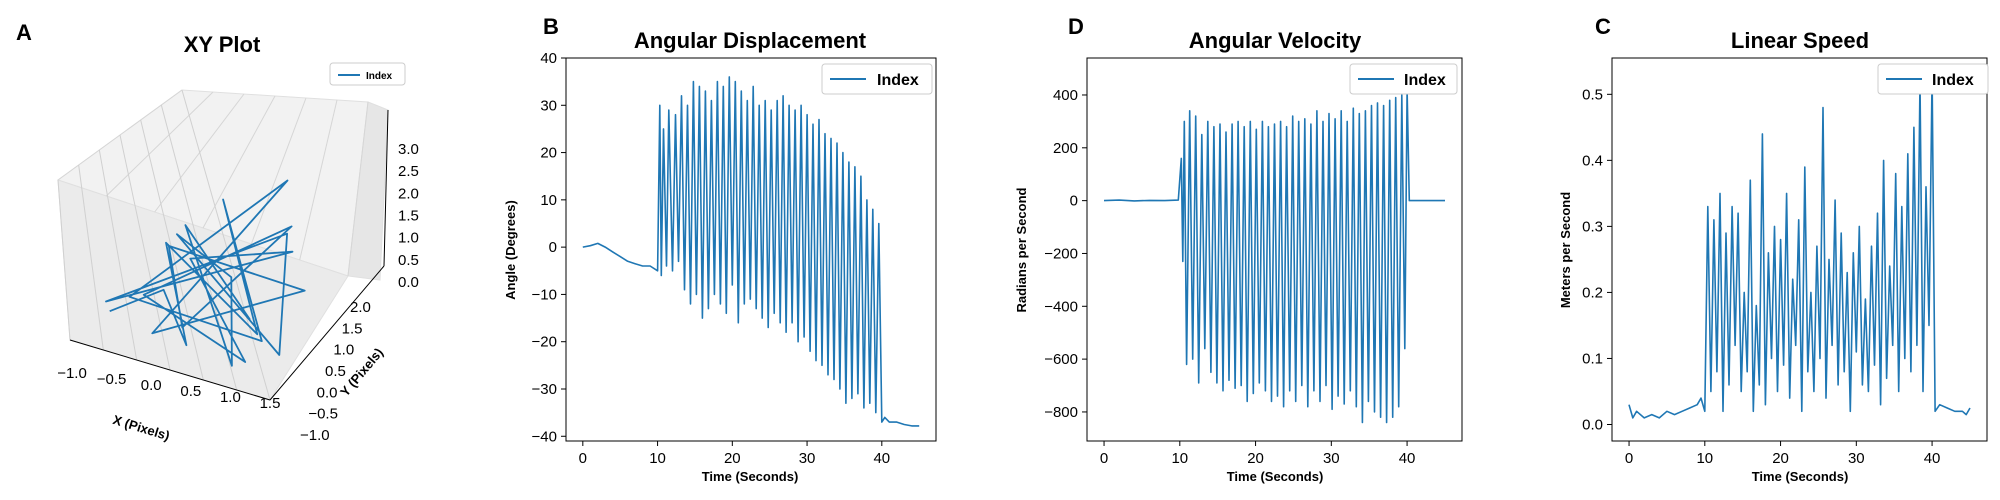 The image size is (2000, 500). I want to click on z-tick-label-3d: 2.5, so click(408, 171).